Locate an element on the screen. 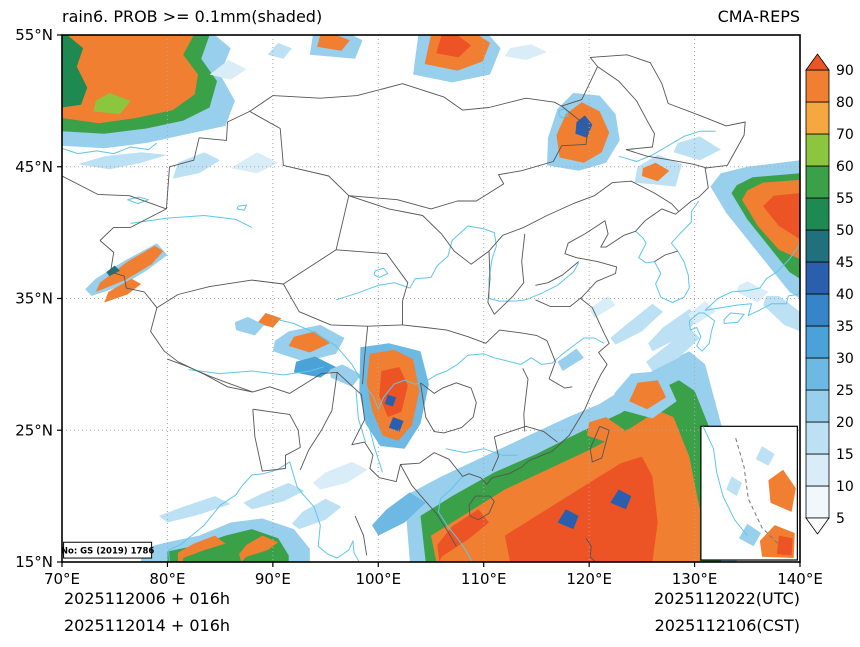 This screenshot has width=860, height=647. footer-valid-time-utc: 2025112022(UTC) is located at coordinates (727, 598).